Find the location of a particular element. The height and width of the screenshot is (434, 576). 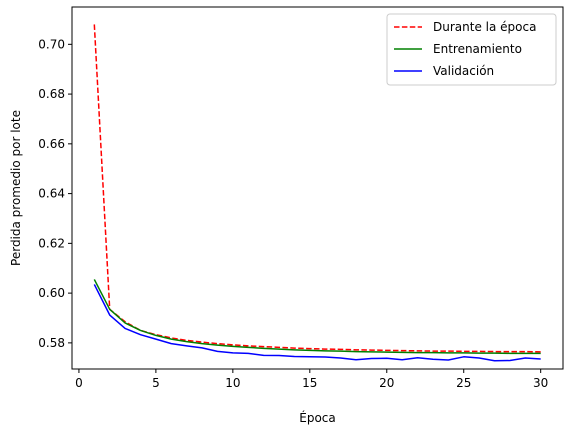

y-tick-label: 0.60 is located at coordinates (51, 293).